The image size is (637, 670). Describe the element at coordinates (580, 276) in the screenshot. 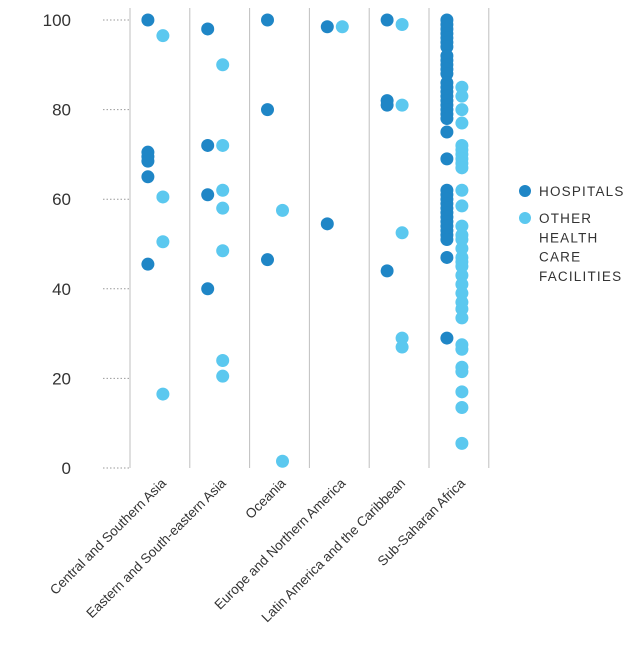

I see `legend-other-label-line: FACILITIES` at that location.